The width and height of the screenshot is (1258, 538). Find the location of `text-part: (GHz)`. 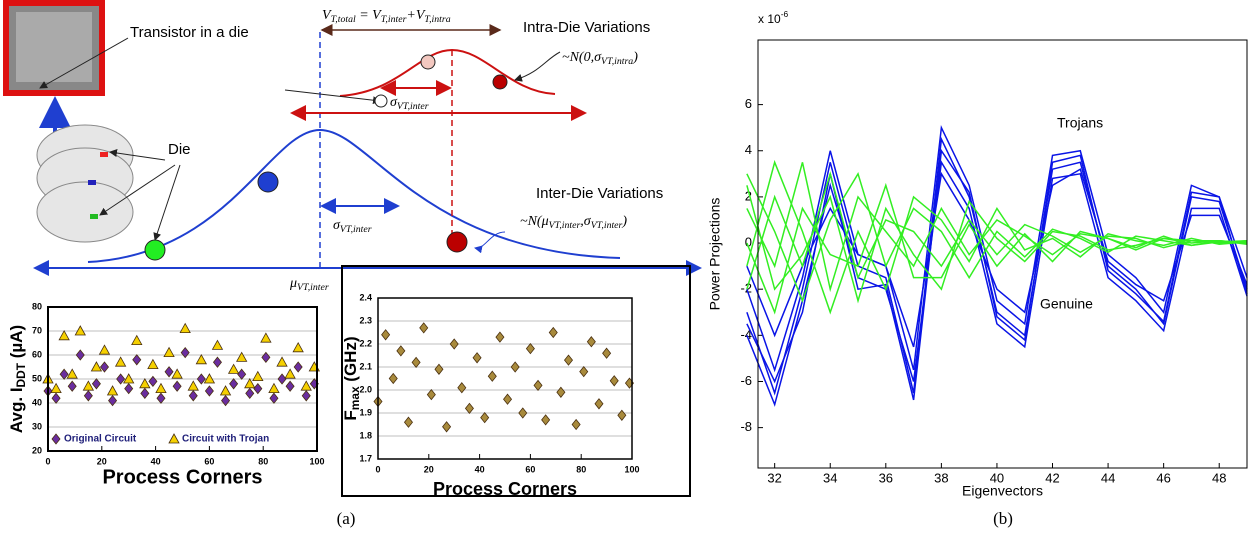

text-part: (GHz) is located at coordinates (350, 361).